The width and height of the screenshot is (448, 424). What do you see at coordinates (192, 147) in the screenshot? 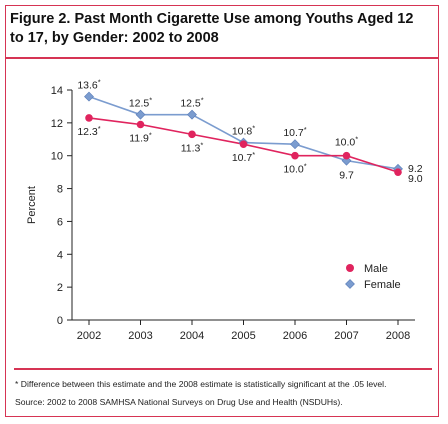
I see `male-data-label: 11.3*` at bounding box center [192, 147].